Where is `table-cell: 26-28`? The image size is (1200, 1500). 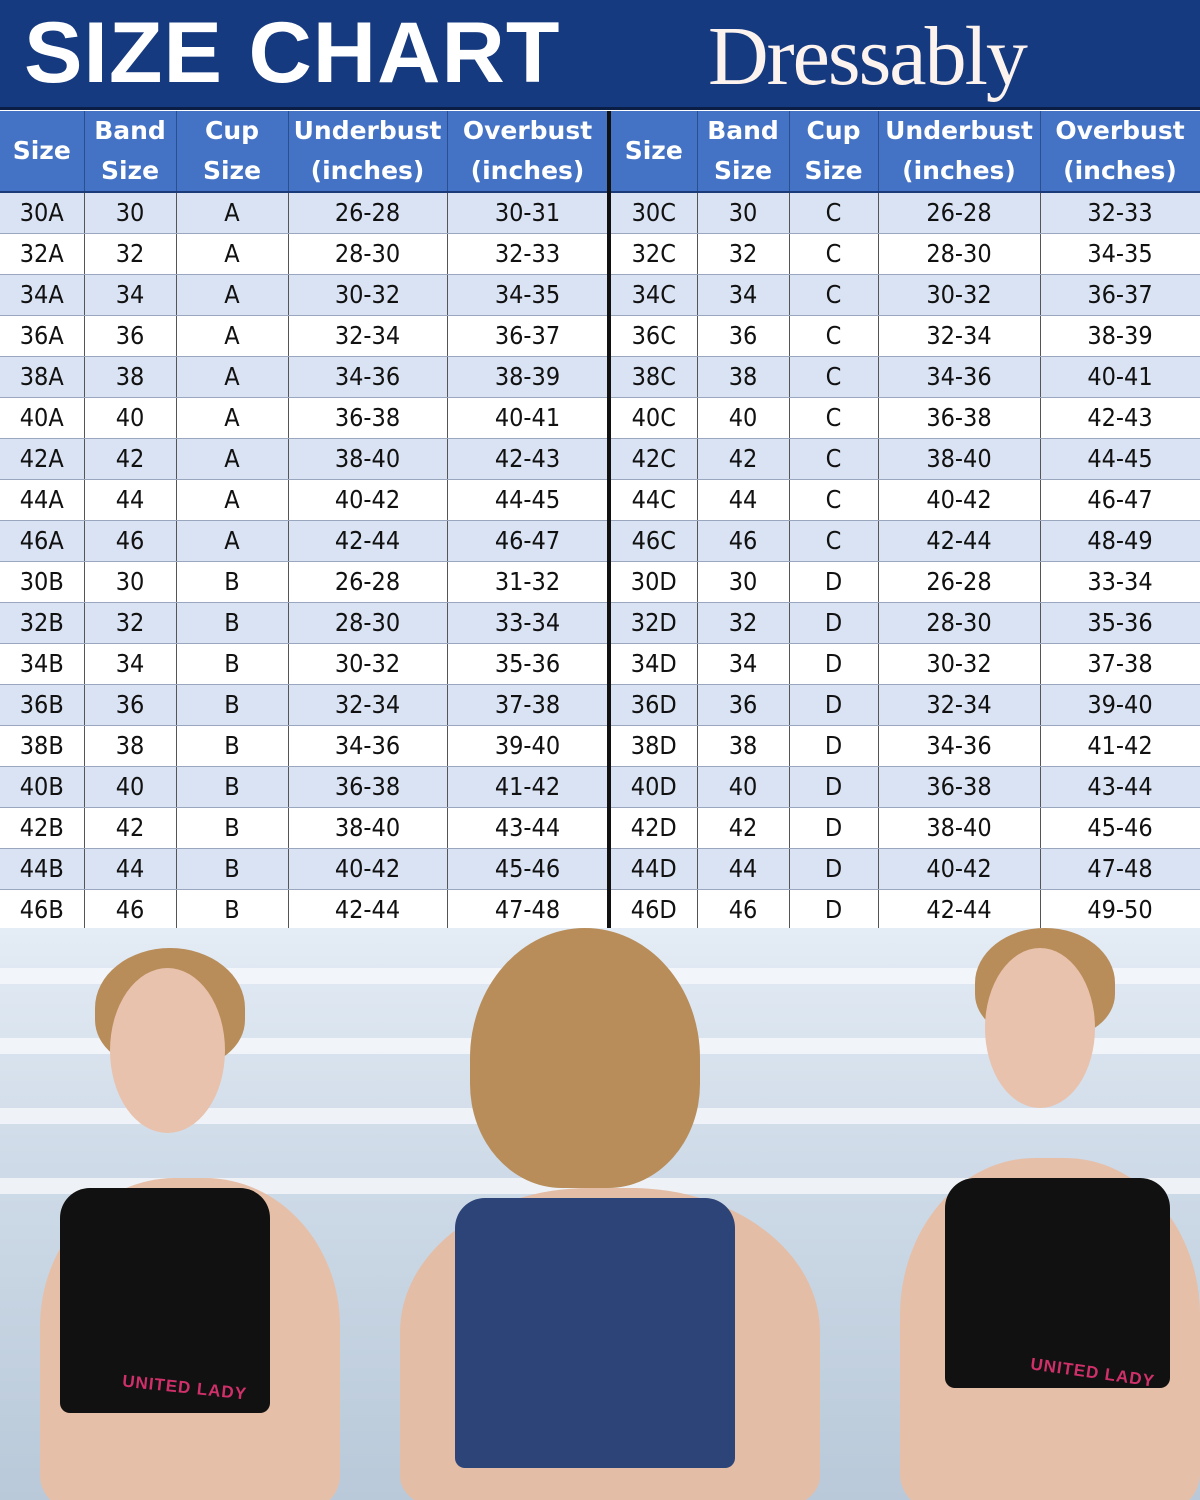 table-cell: 26-28 is located at coordinates (959, 213).